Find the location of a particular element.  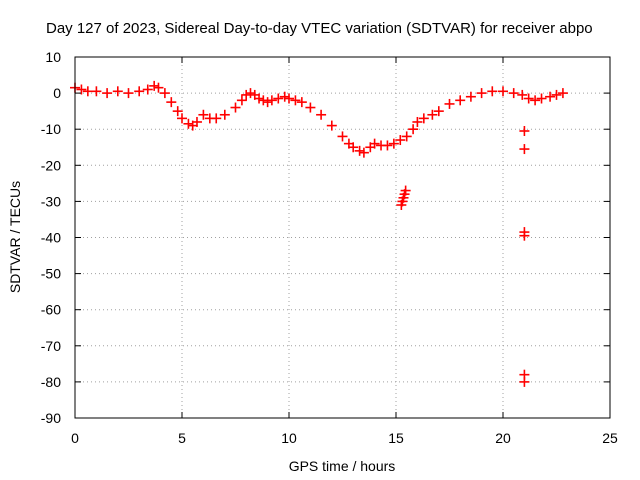

y-tick-label: 0 is located at coordinates (57, 93).